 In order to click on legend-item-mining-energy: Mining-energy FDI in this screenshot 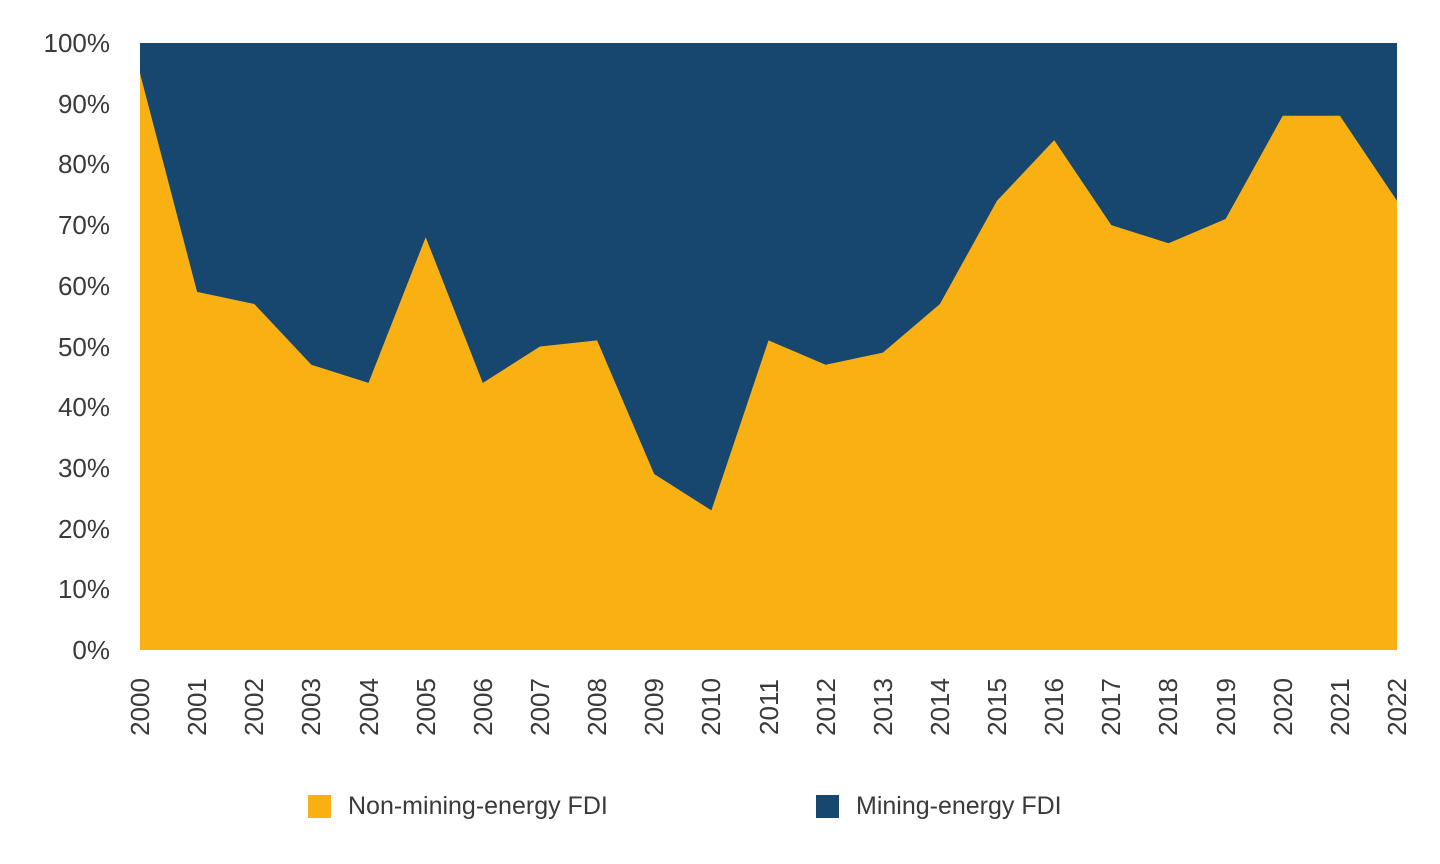, I will do `click(939, 805)`.